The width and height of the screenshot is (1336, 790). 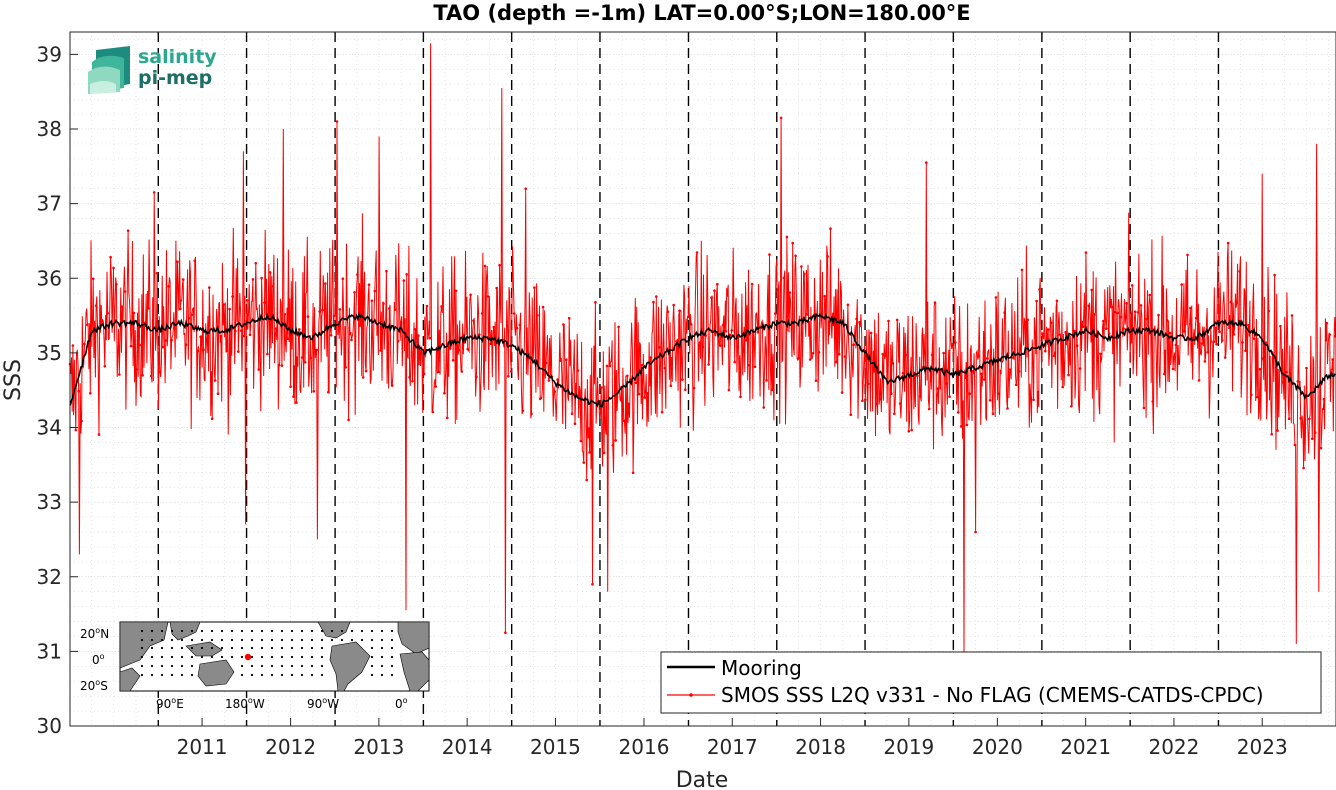 I want to click on x-tick-label: 2018, so click(x=820, y=747).